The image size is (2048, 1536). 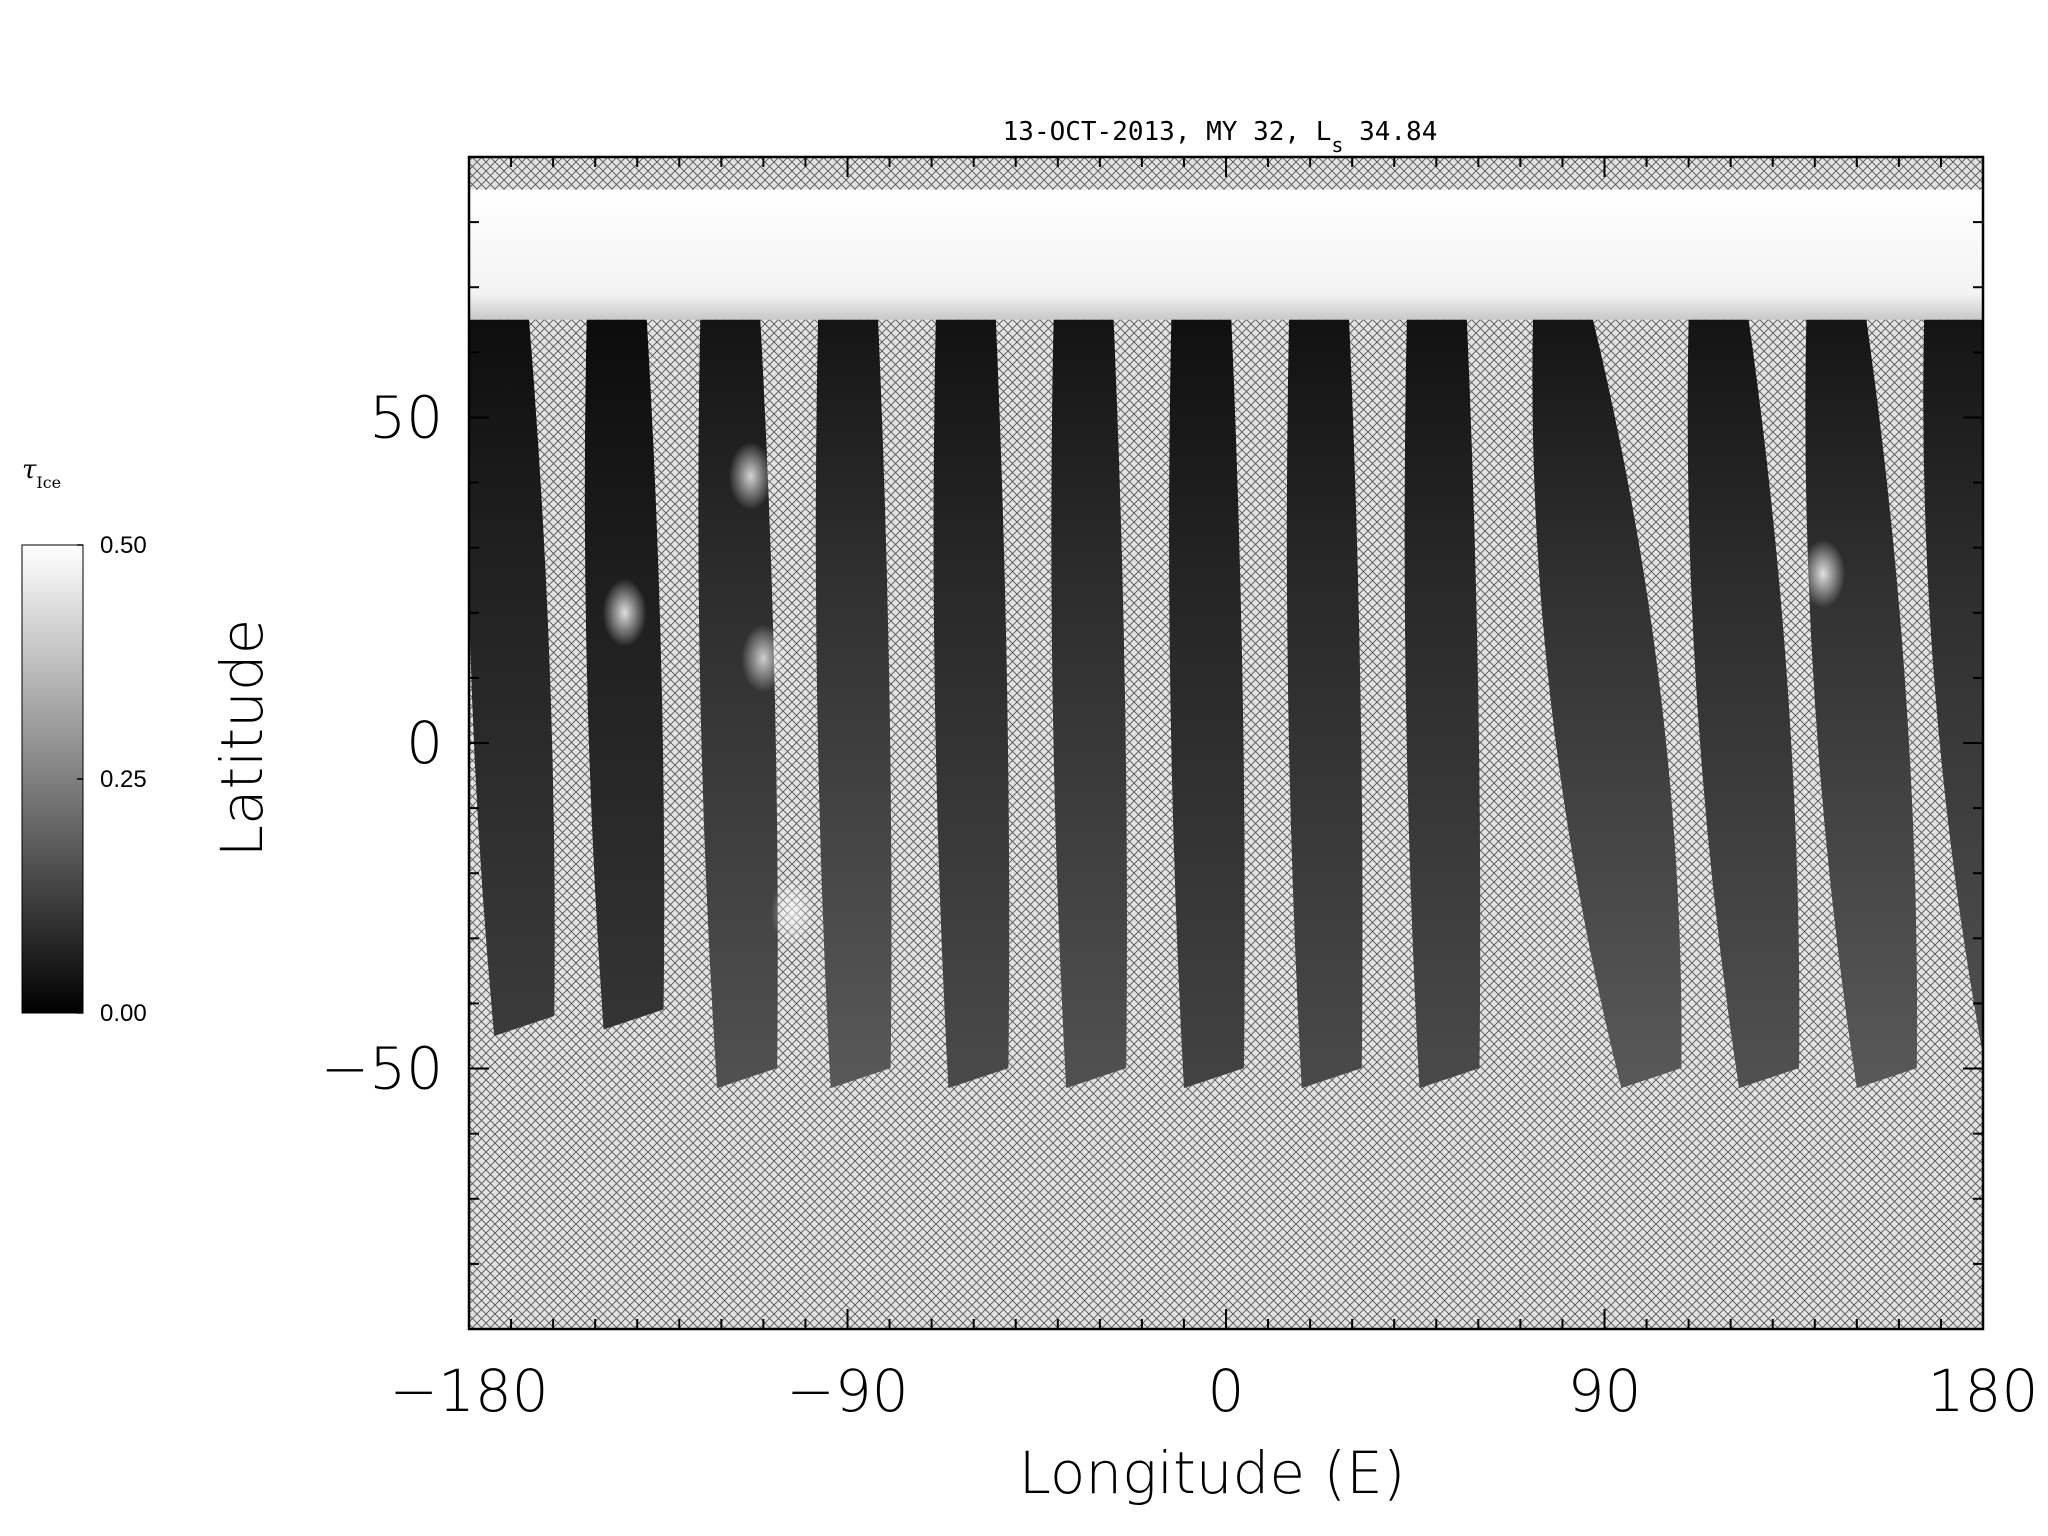 I want to click on y-tick-label: 0, so click(x=424, y=743).